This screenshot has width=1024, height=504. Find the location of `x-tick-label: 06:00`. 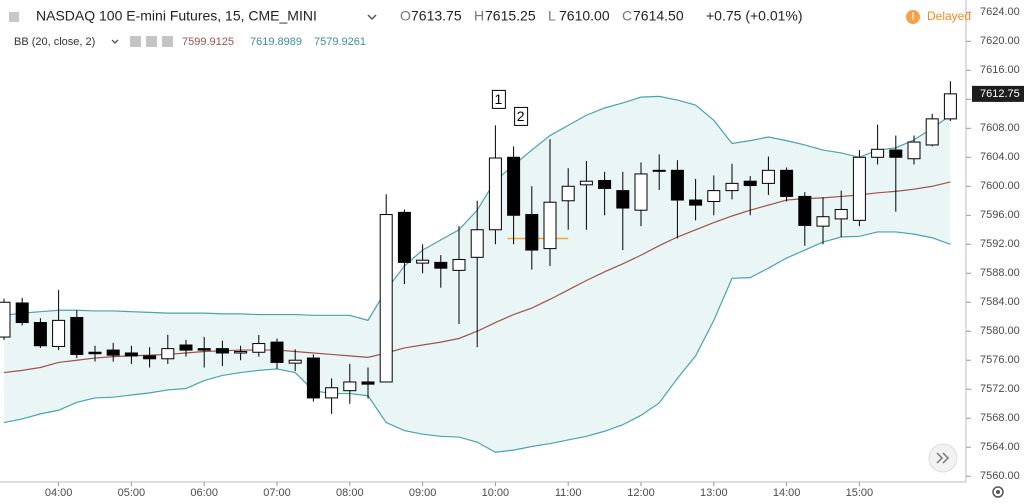

x-tick-label: 06:00 is located at coordinates (204, 493).